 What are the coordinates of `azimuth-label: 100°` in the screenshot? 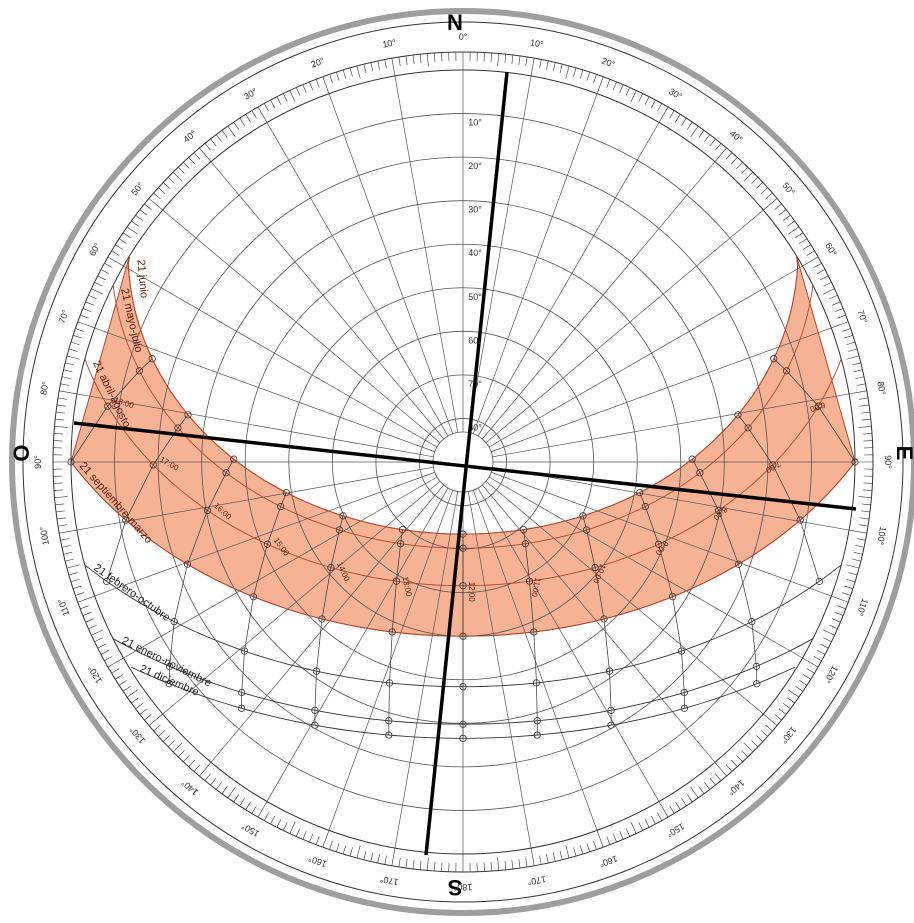 It's located at (44, 535).